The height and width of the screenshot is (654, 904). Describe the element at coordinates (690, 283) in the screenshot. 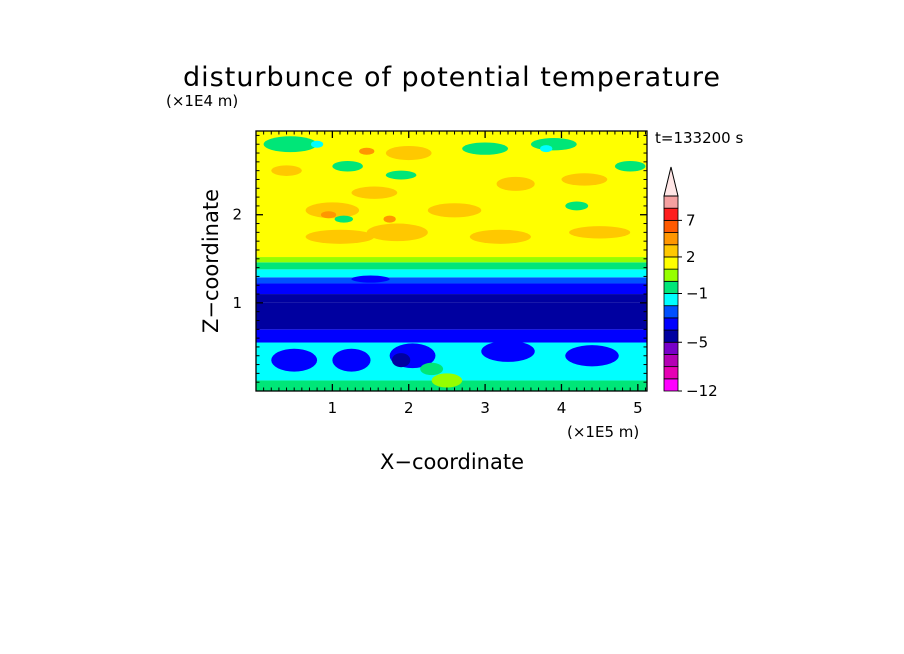

I see `colorbar: −12−5−127` at that location.